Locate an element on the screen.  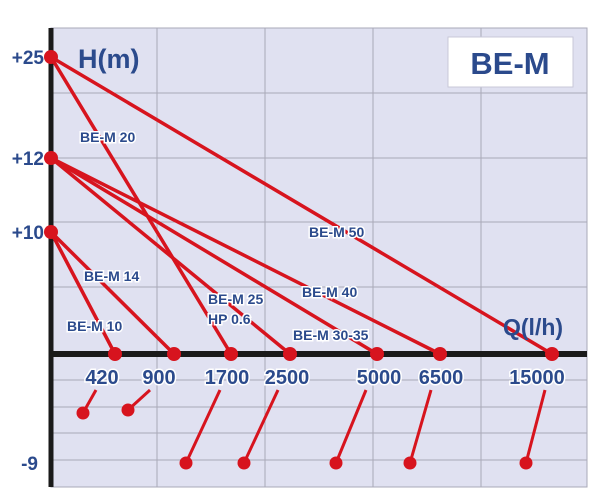
series-label: BE-M 25 is located at coordinates (235, 299).